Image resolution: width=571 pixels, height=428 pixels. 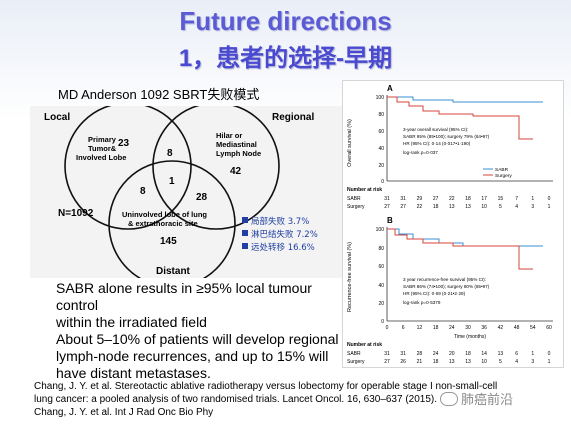 I want to click on panel-b-risk-sabr-label: SABR, so click(x=354, y=354).